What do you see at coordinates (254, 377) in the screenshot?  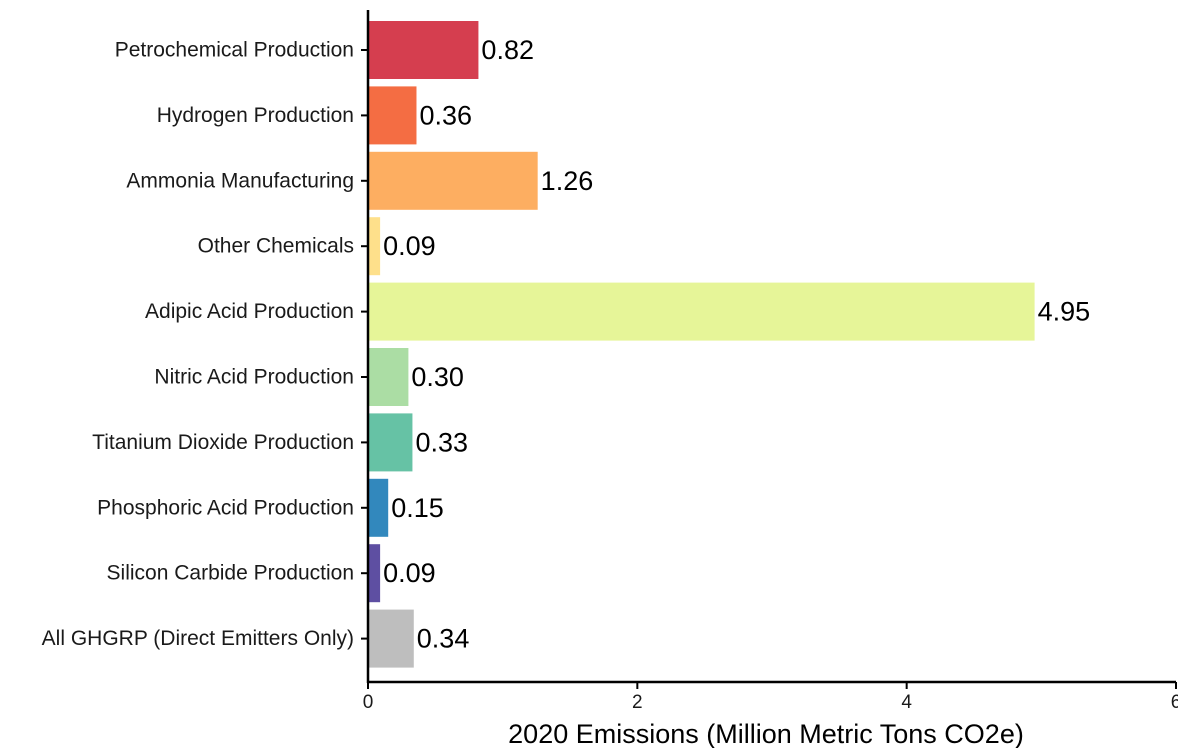 I see `category-label: Nitric Acid Production` at bounding box center [254, 377].